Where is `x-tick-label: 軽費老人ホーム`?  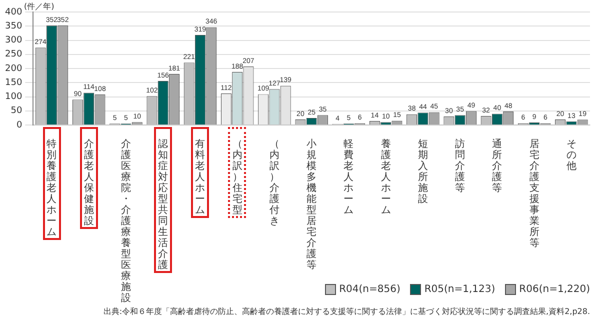
x-tick-label: 軽費老人ホーム is located at coordinates (349, 177).